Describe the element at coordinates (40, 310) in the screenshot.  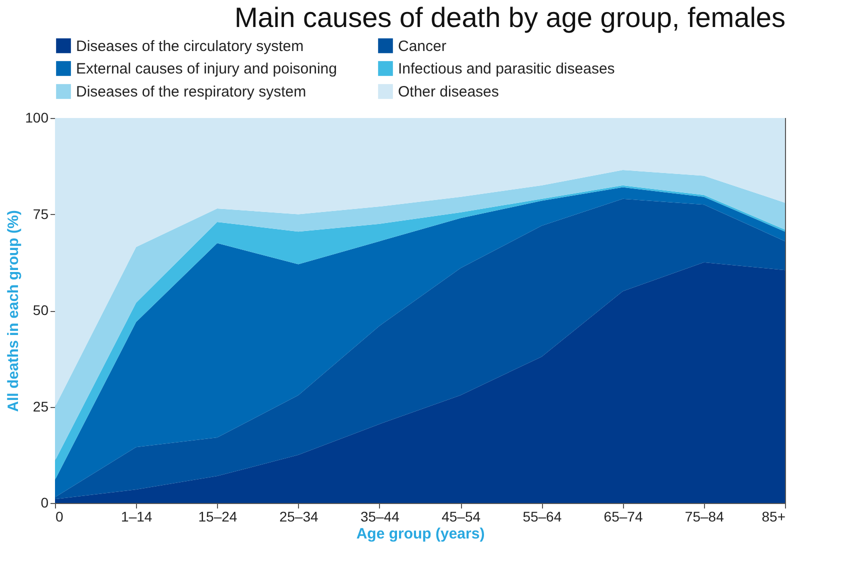
I see `y-tick-label: 50` at that location.